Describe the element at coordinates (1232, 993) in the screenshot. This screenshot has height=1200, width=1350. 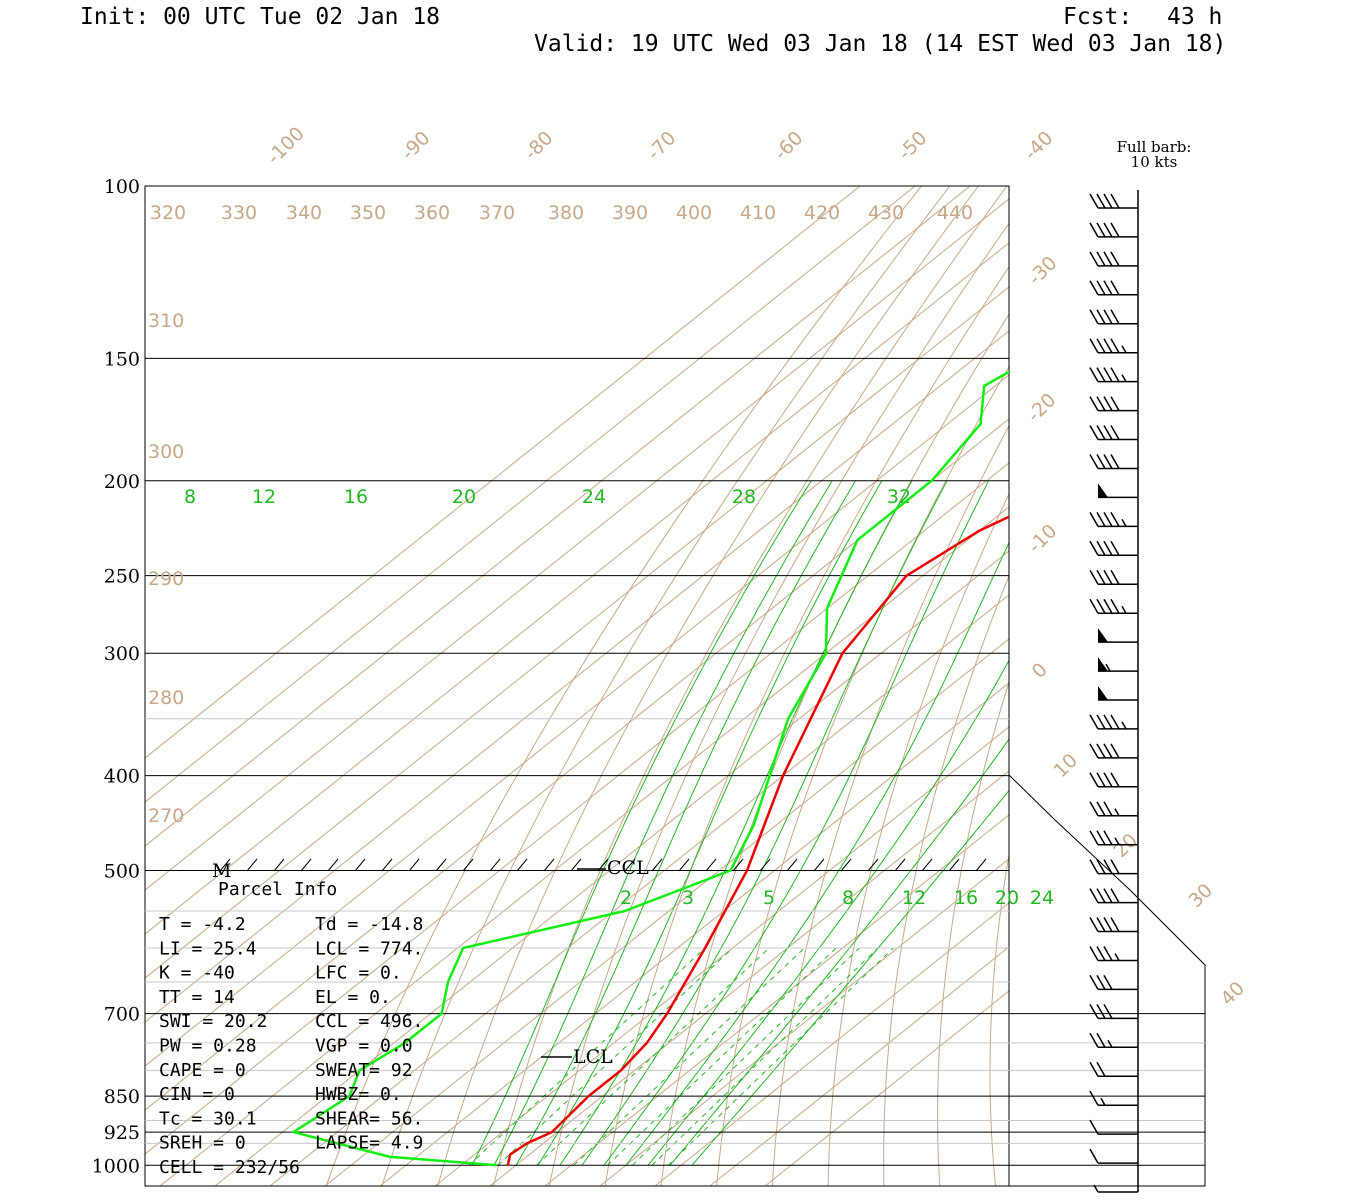
I see `isotherm-label: 40` at that location.